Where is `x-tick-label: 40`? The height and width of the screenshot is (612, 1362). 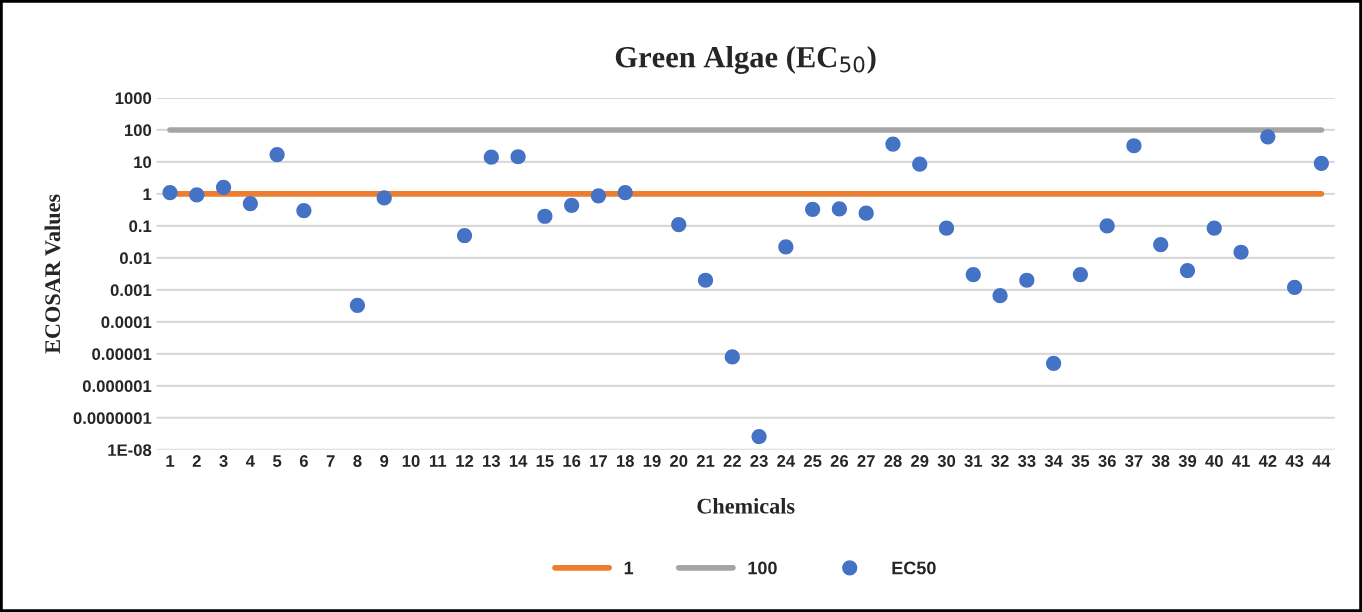 x-tick-label: 40 is located at coordinates (1214, 461).